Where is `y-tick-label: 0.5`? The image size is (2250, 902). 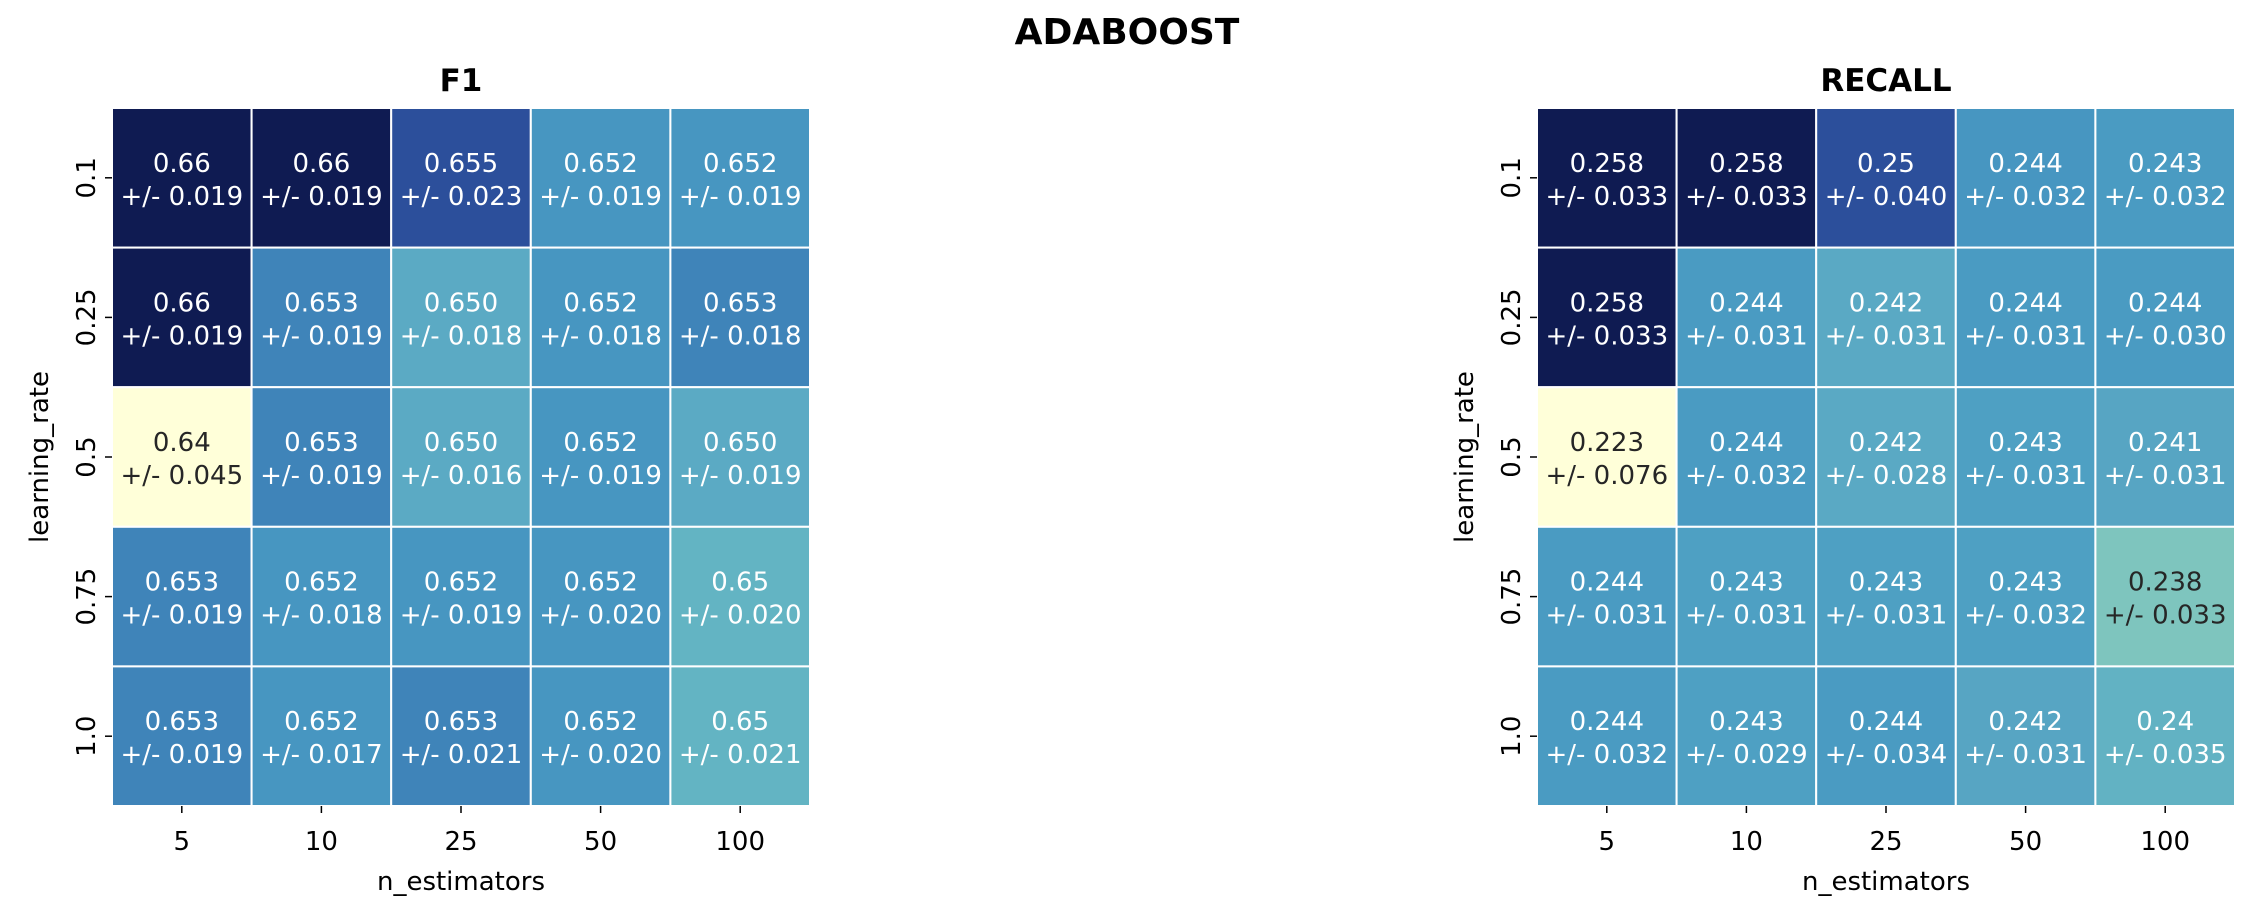
y-tick-label: 0.5 is located at coordinates (1512, 456).